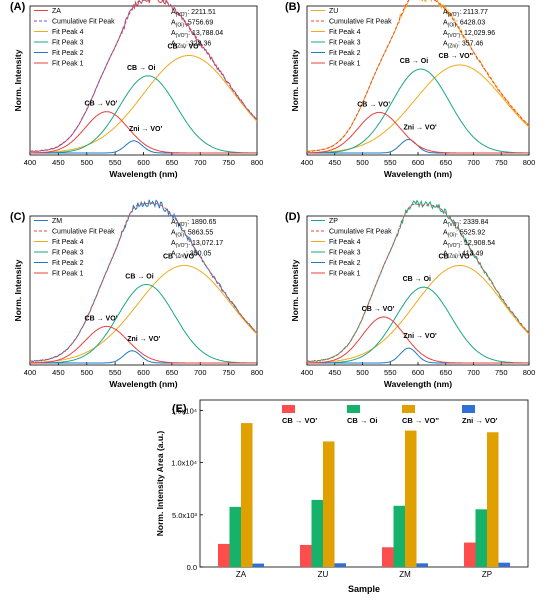 The image size is (550, 600). I want to click on area-number: : 1890.65, so click(201, 222).